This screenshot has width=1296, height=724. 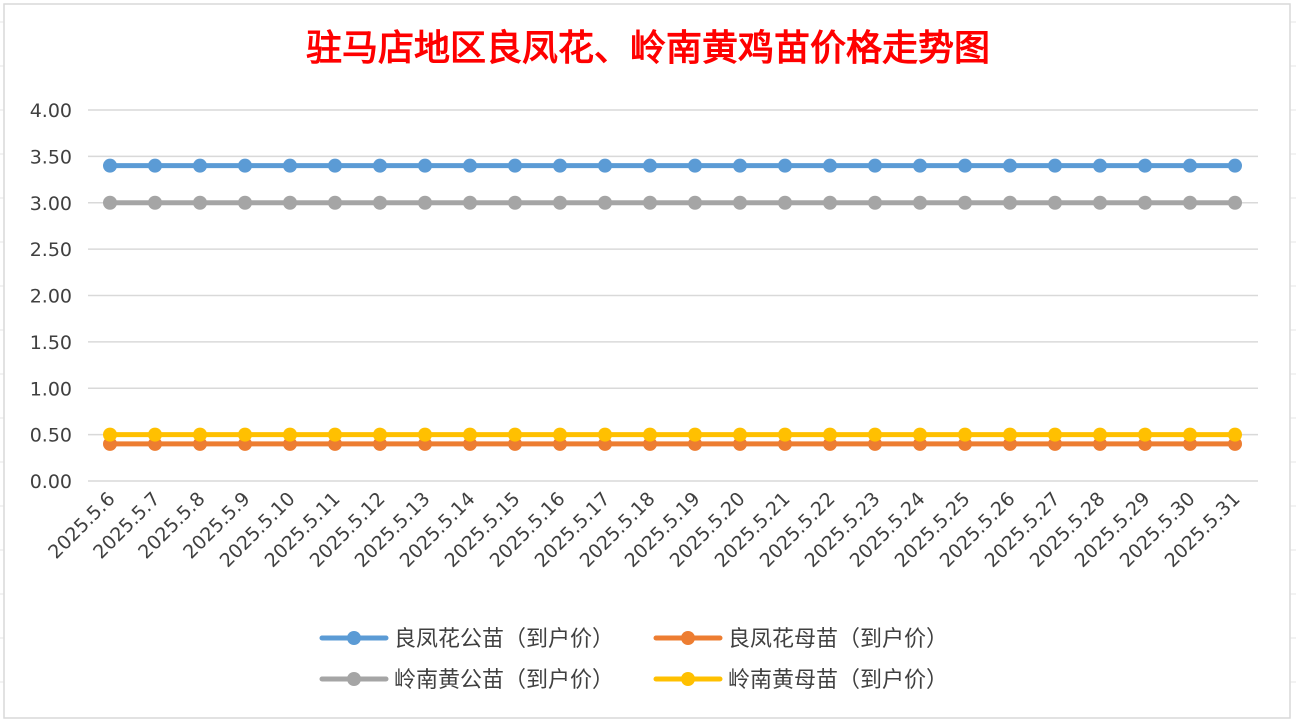 What do you see at coordinates (51, 111) in the screenshot?
I see `y-tick-label: 4.00` at bounding box center [51, 111].